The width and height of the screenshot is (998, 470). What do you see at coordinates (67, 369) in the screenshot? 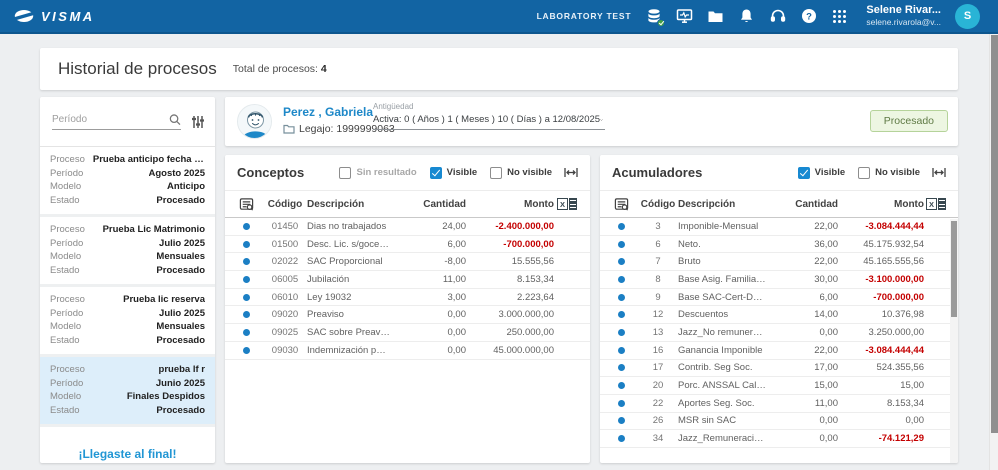
I see `field-label-proceso: Proceso` at bounding box center [67, 369].